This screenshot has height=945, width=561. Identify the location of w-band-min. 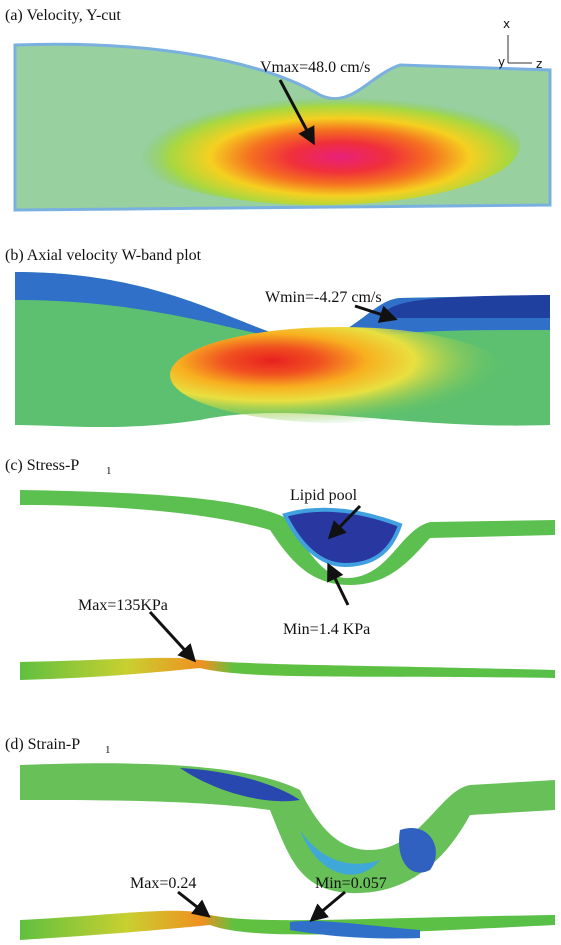
(465, 306).